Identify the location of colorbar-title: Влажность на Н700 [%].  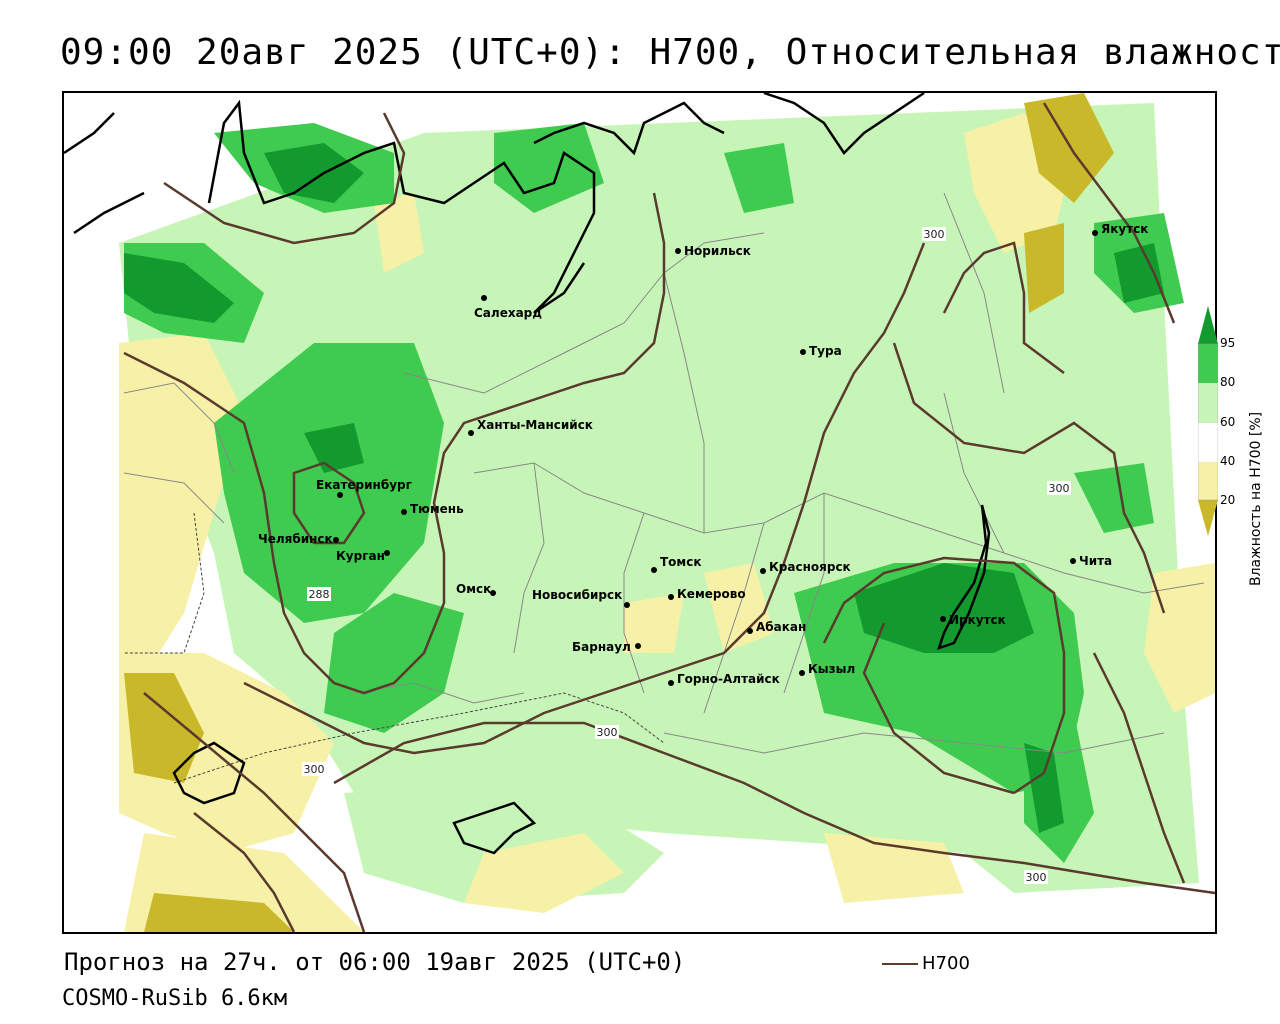
(1256, 498).